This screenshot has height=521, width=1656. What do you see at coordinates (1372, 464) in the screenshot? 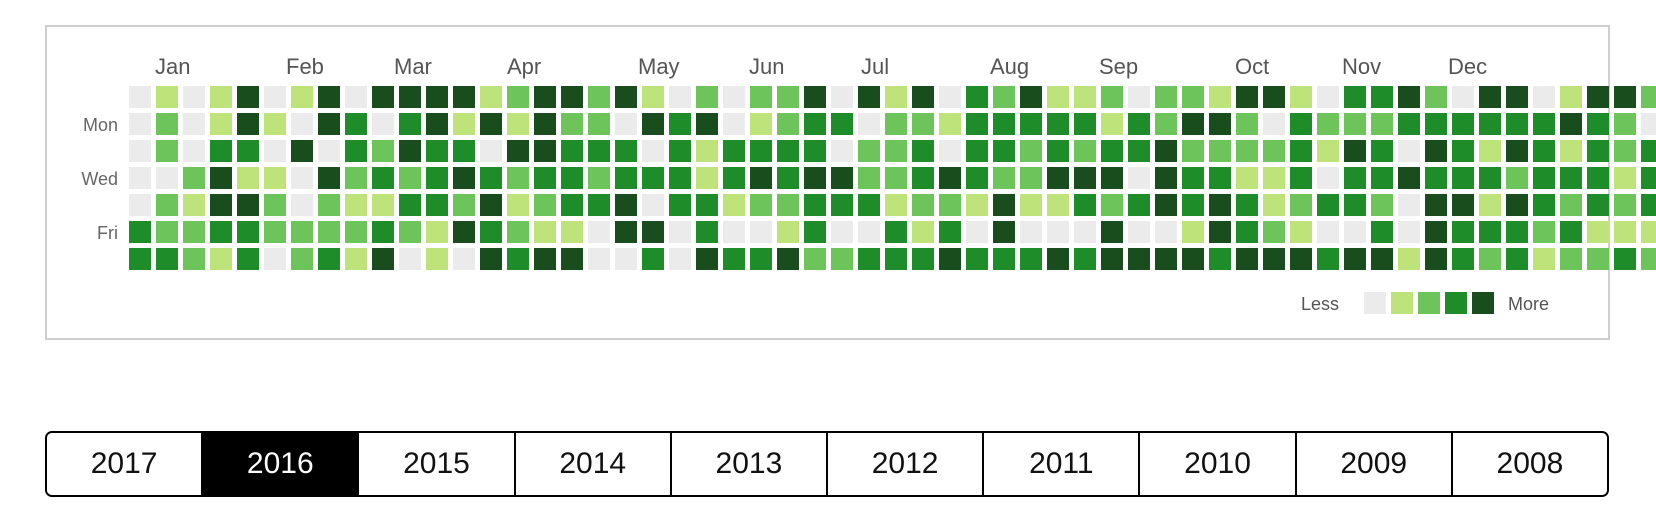
I see `year-button-2009: 2009` at bounding box center [1372, 464].